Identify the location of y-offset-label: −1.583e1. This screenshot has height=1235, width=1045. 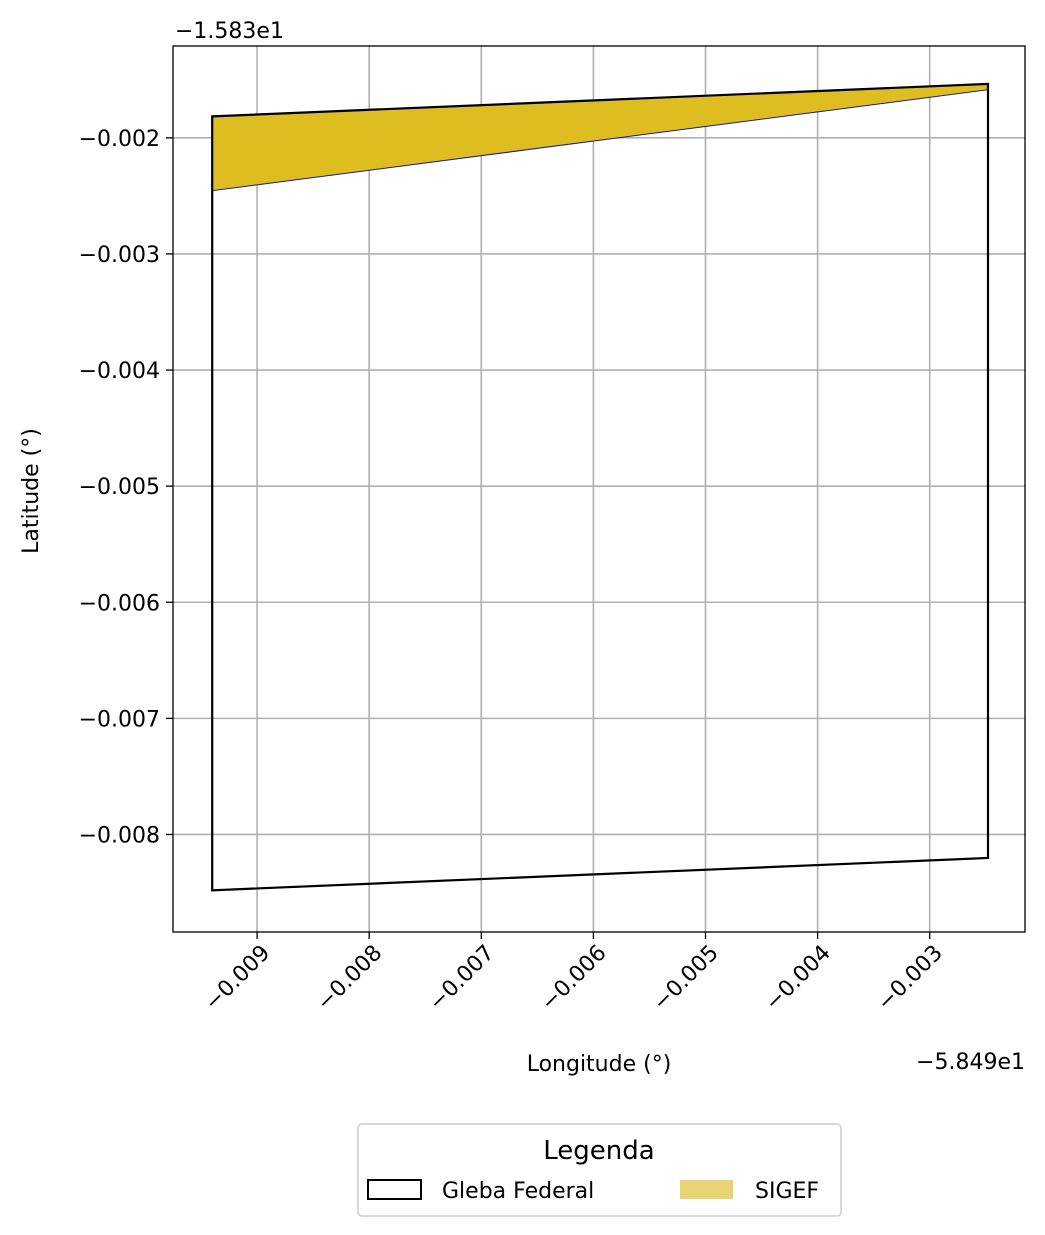
(229, 31).